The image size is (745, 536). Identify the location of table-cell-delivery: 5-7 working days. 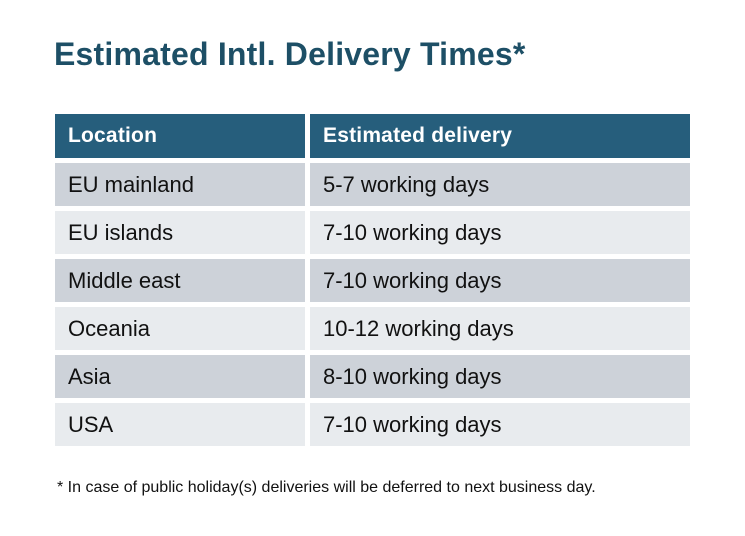
(500, 184).